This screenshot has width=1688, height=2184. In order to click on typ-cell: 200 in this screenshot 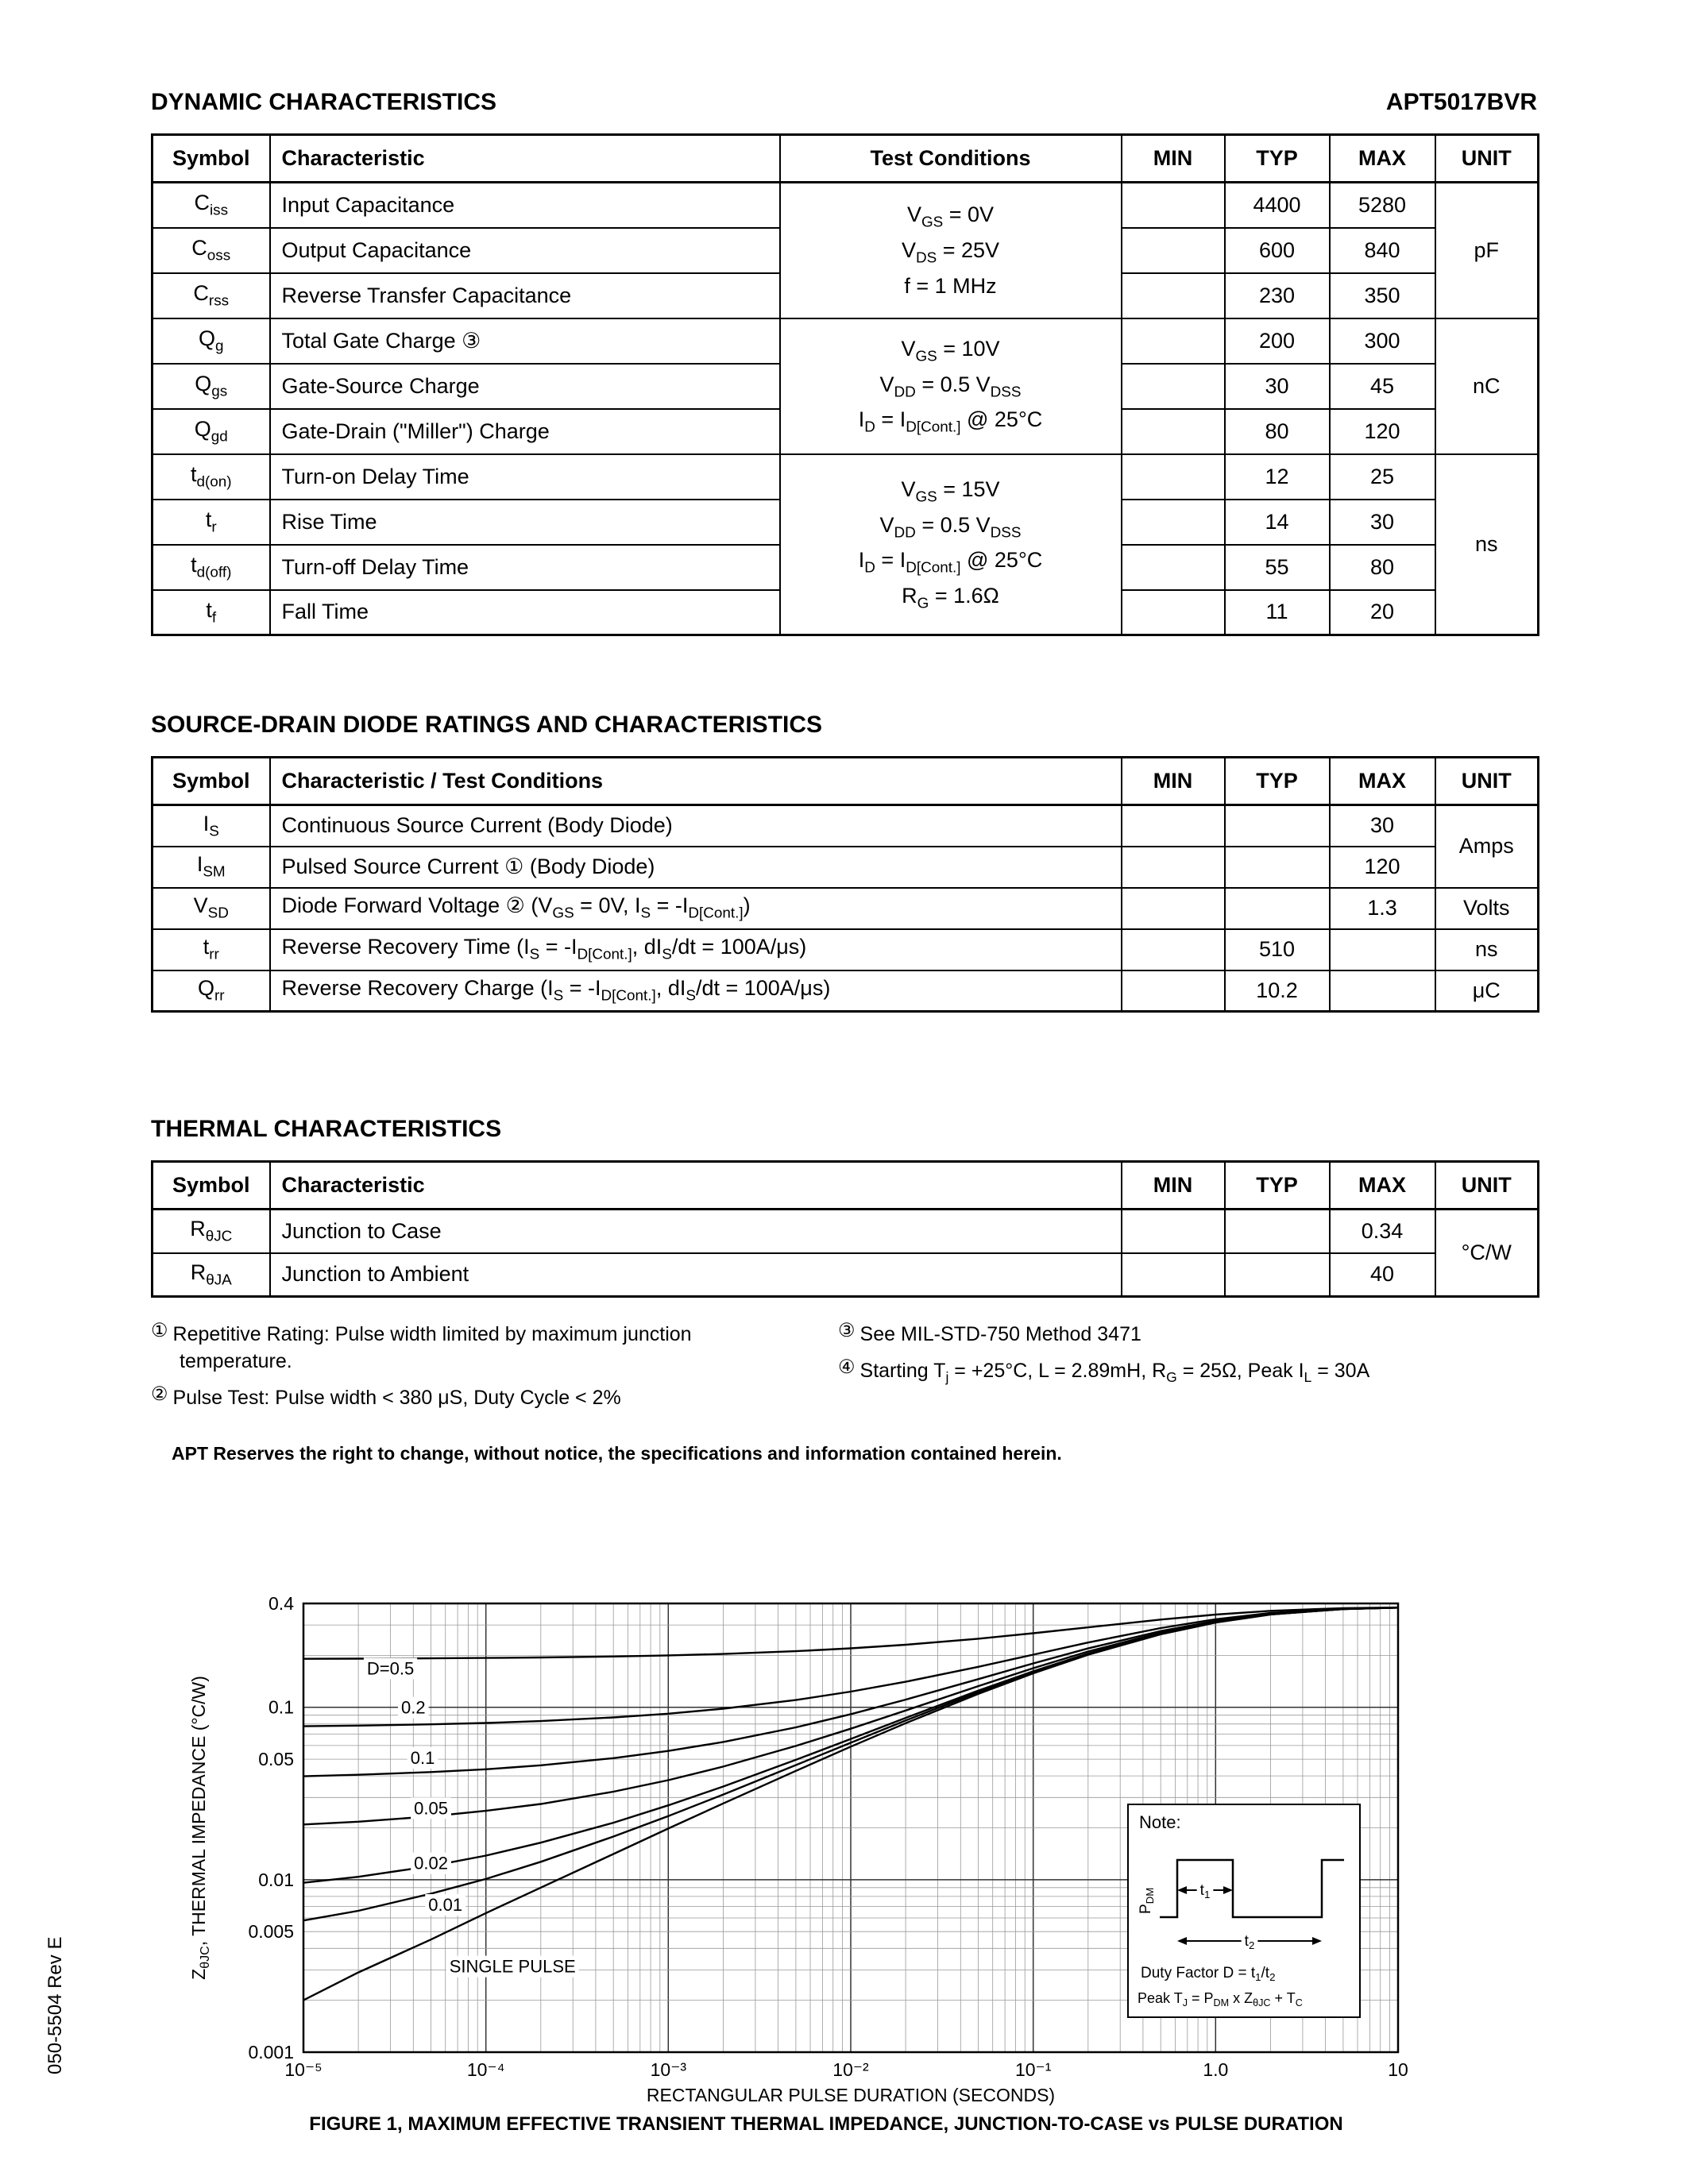, I will do `click(1277, 341)`.